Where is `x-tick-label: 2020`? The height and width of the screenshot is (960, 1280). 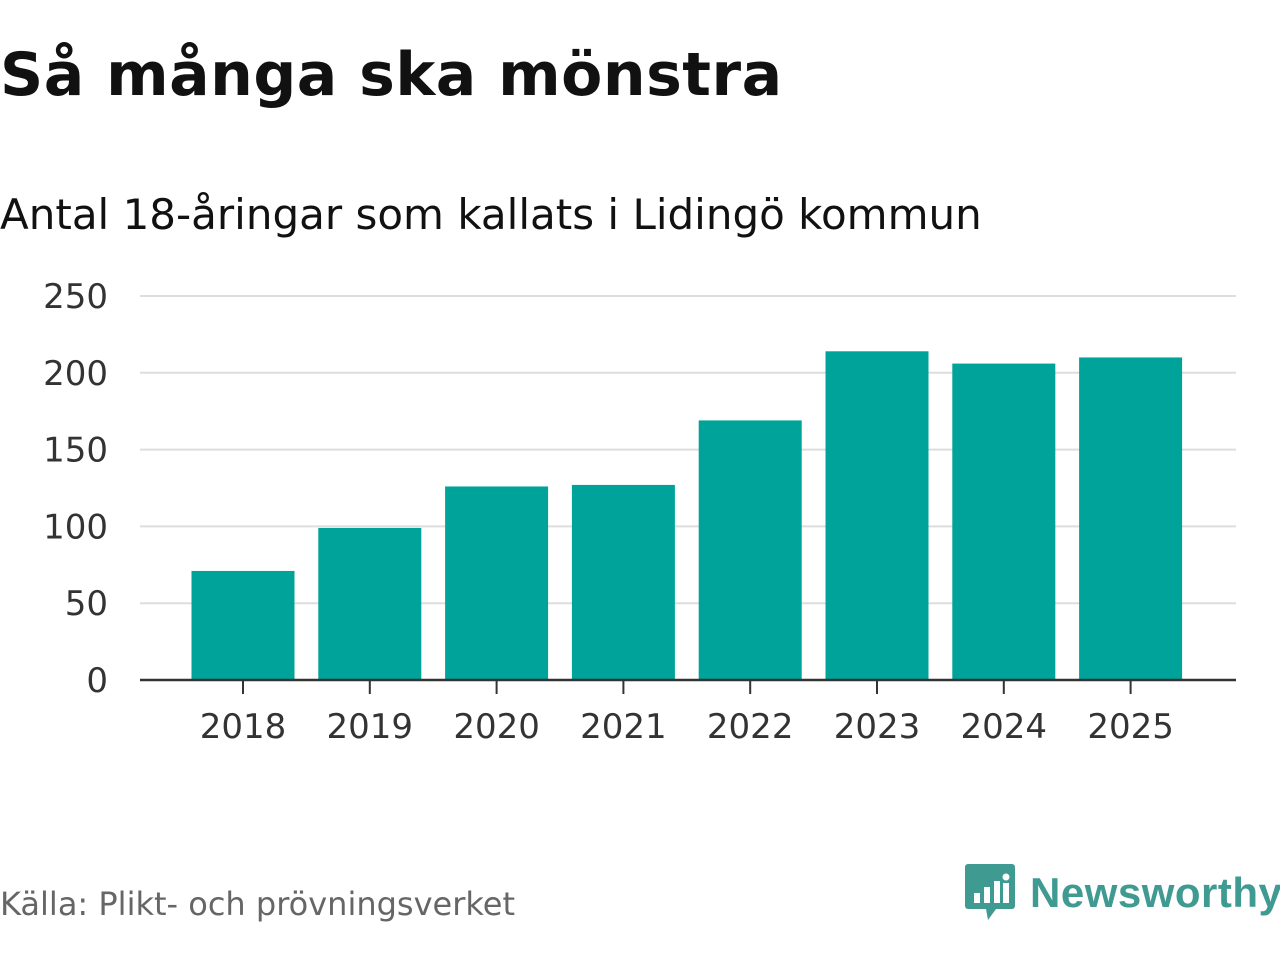
x-tick-label: 2020 is located at coordinates (496, 727).